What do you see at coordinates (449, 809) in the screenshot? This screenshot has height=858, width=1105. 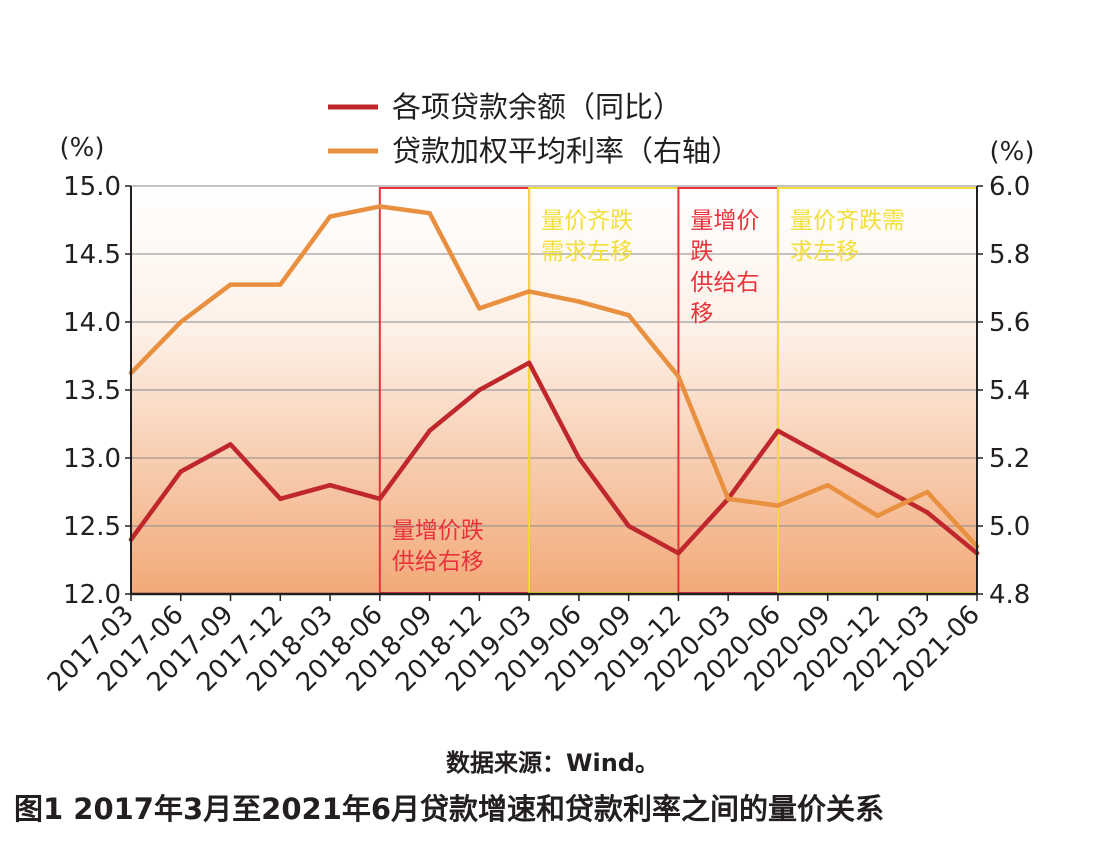 I see `figure-caption: 图1 2017年3月至2021年6月贷款增速和贷款利率之间的量价关系` at bounding box center [449, 809].